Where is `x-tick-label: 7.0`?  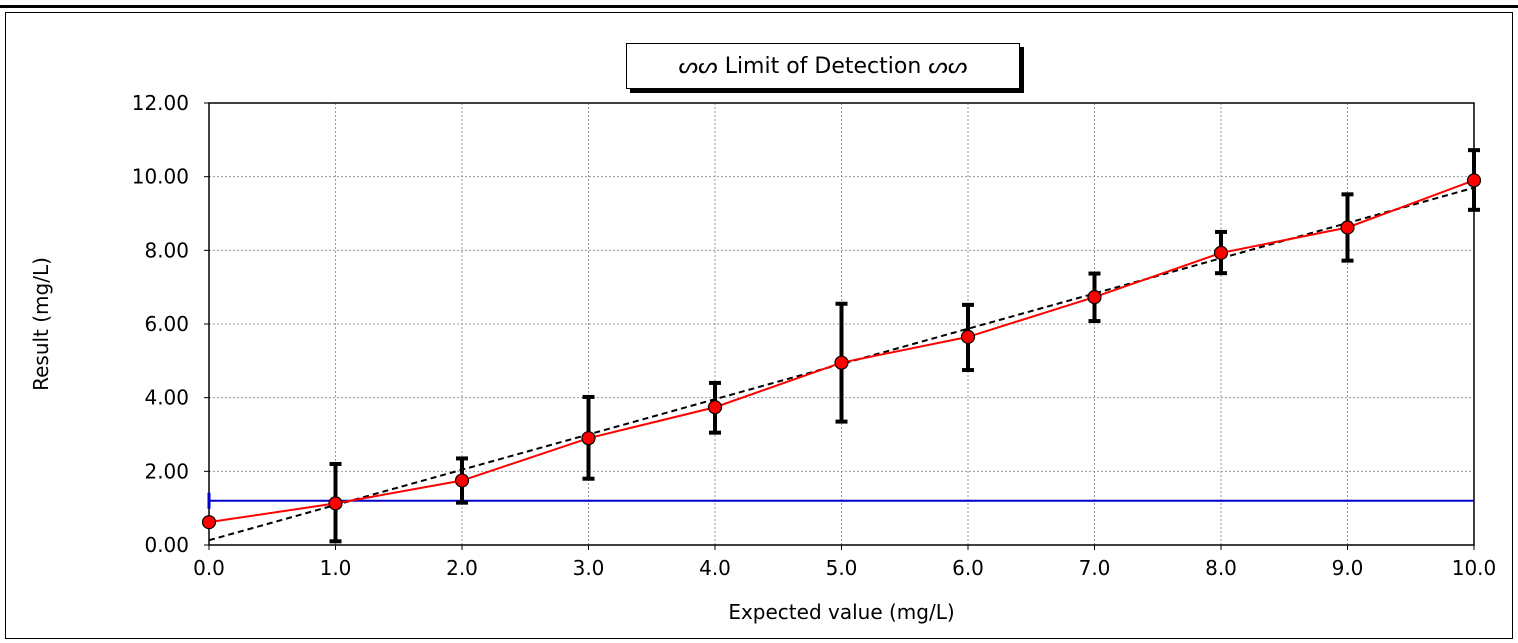 x-tick-label: 7.0 is located at coordinates (1095, 568).